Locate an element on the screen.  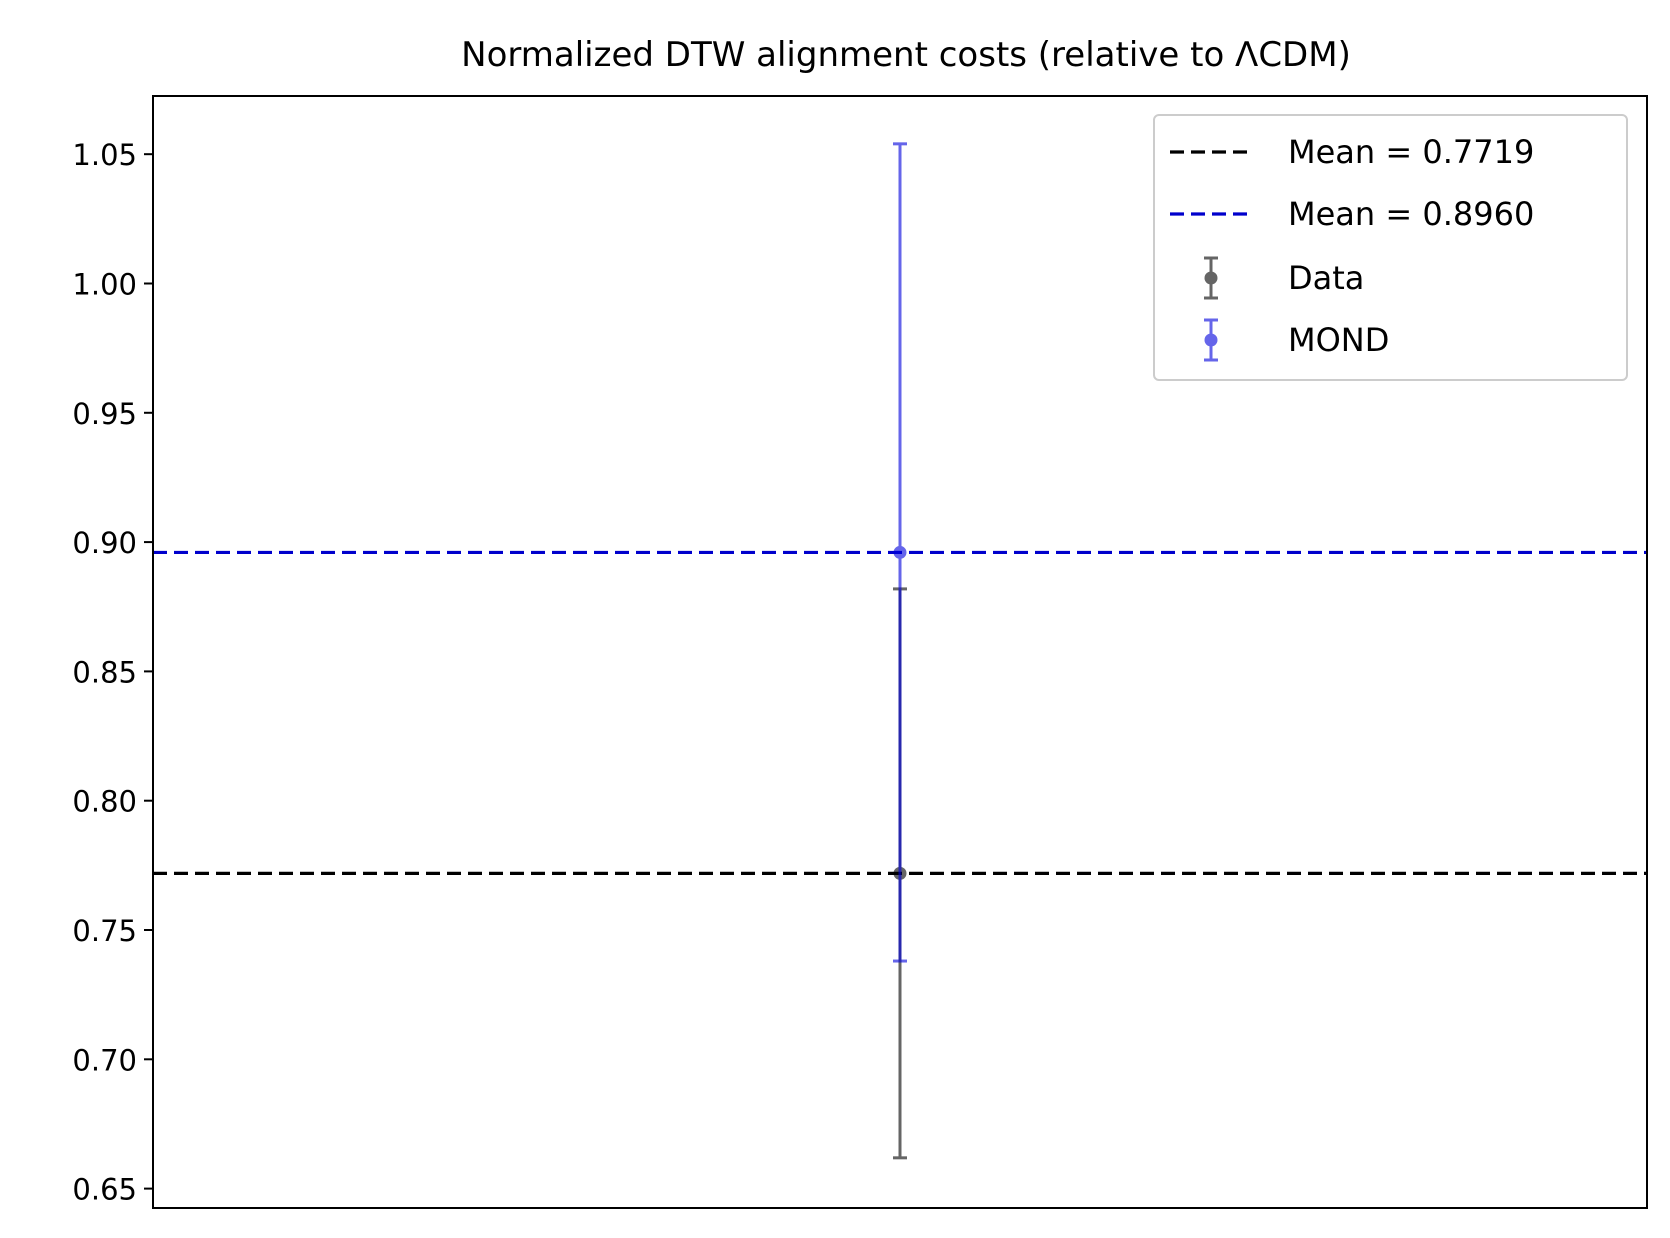
legend-label: Data is located at coordinates (1326, 278).